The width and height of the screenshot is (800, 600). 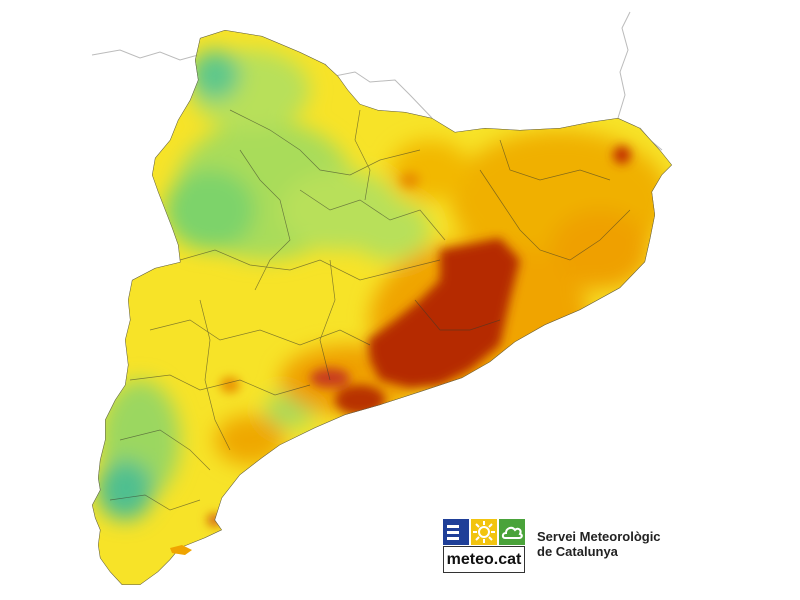 I want to click on logo-line-2: de Catalunya, so click(x=577, y=551).